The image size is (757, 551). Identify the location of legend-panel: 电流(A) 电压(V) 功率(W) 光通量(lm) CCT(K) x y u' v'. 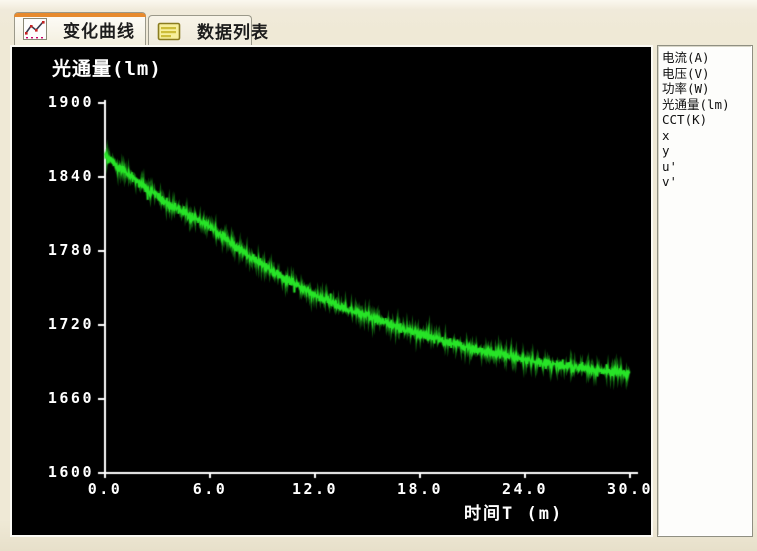
(705, 291).